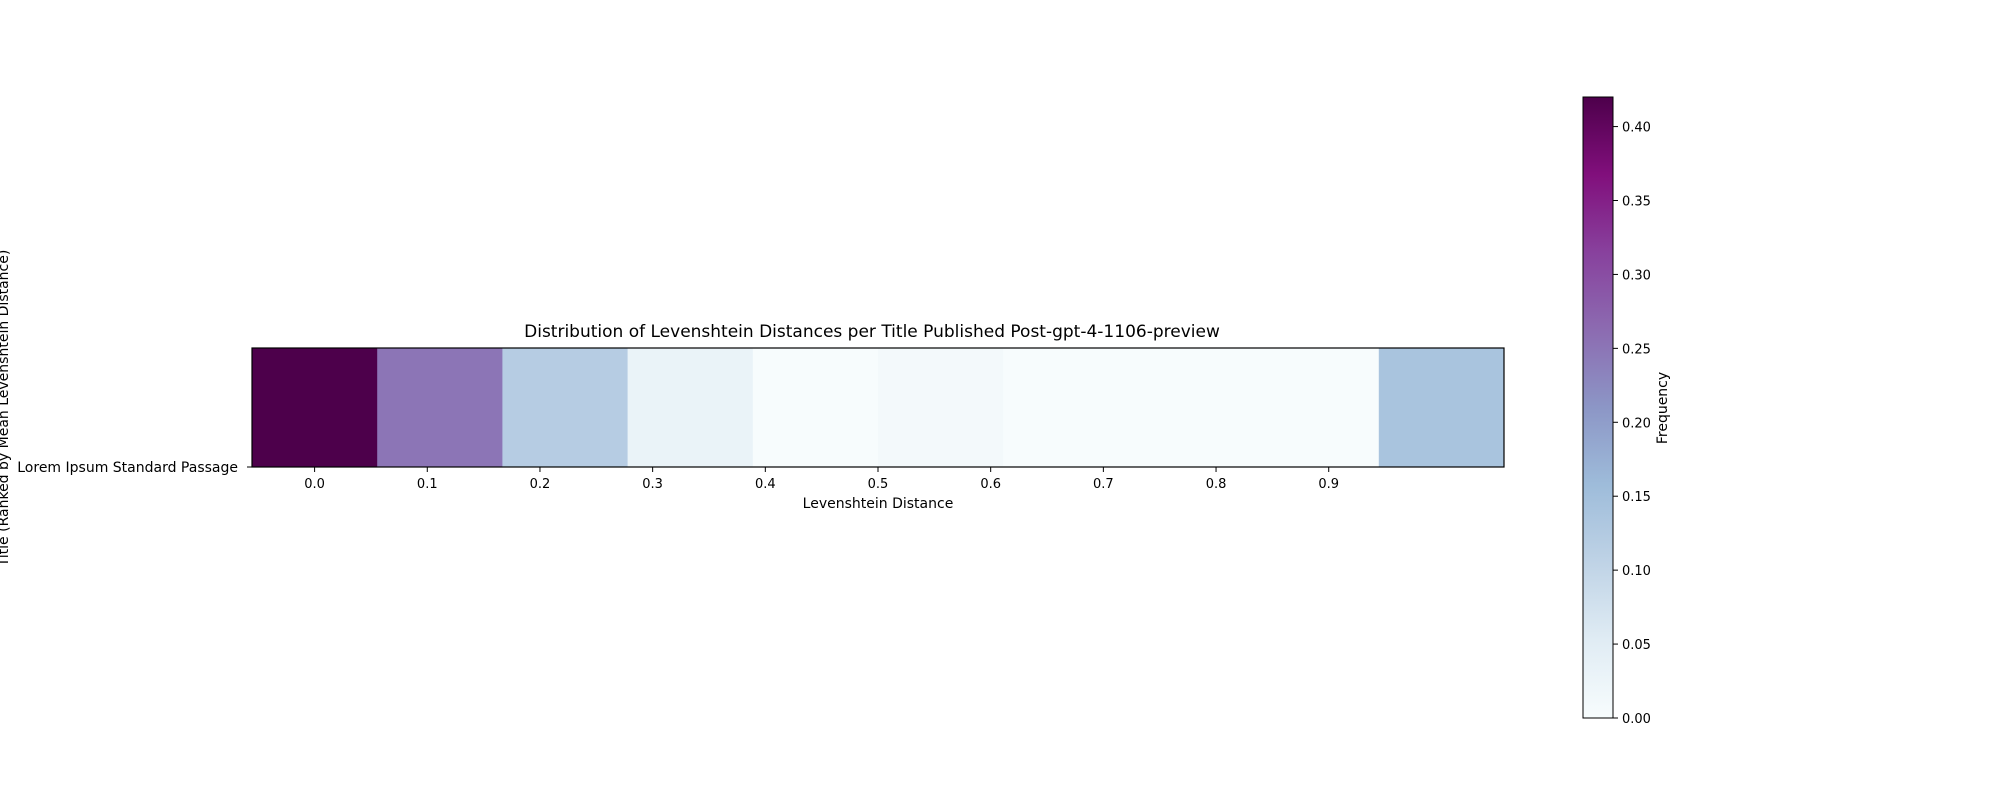 The width and height of the screenshot is (2000, 800). Describe the element at coordinates (1216, 484) in the screenshot. I see `x-tick-label: 0.8` at that location.